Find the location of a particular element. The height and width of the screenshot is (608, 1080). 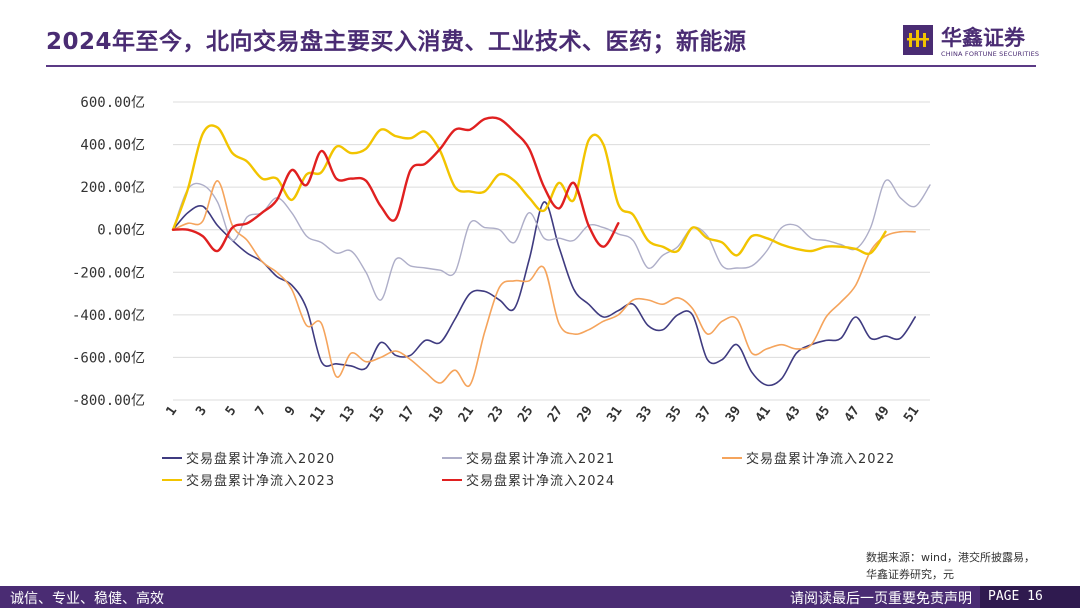

x-tick-label: 21 is located at coordinates (466, 415).